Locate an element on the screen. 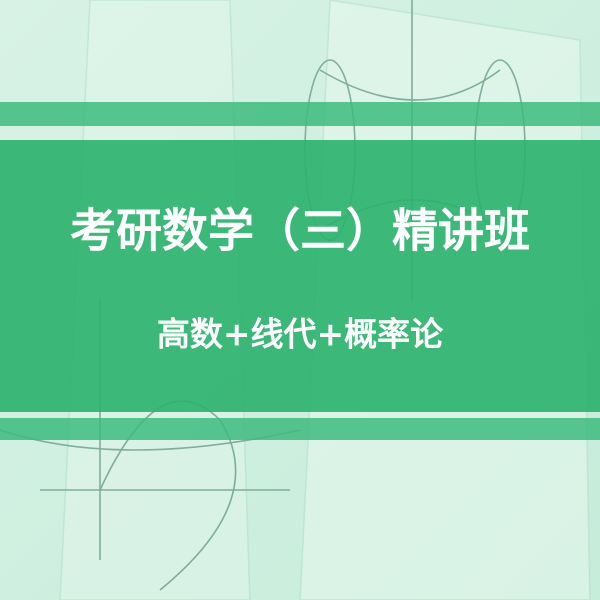 The height and width of the screenshot is (600, 600). surface-curve is located at coordinates (410, 85).